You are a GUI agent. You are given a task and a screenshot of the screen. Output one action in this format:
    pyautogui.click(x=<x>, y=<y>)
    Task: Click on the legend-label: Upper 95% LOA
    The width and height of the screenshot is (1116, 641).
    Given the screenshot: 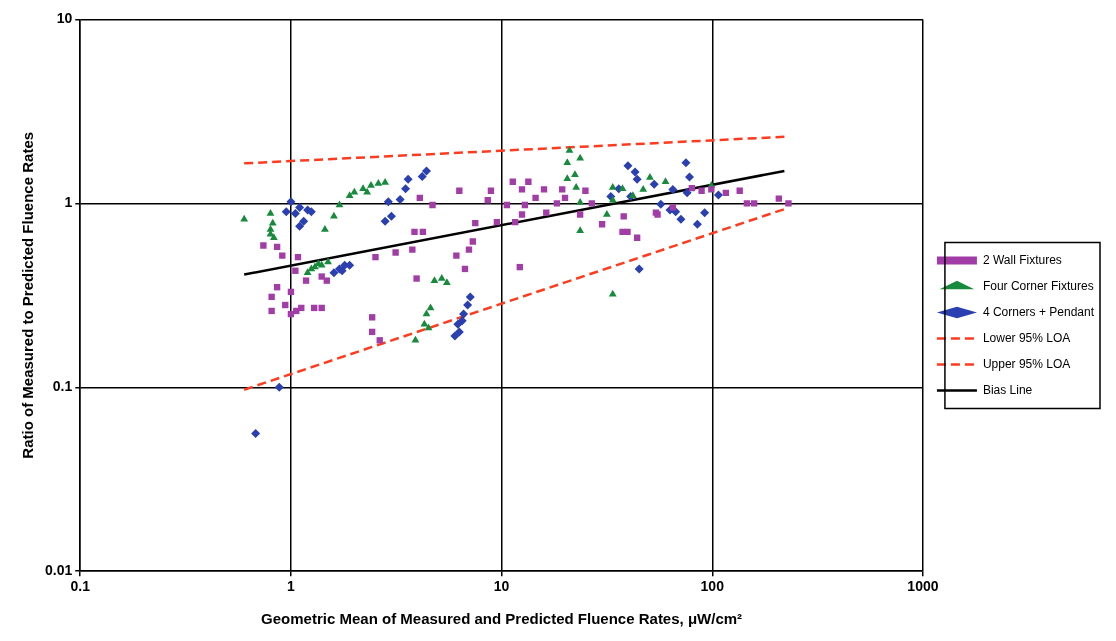 What is the action you would take?
    pyautogui.click(x=1026, y=363)
    